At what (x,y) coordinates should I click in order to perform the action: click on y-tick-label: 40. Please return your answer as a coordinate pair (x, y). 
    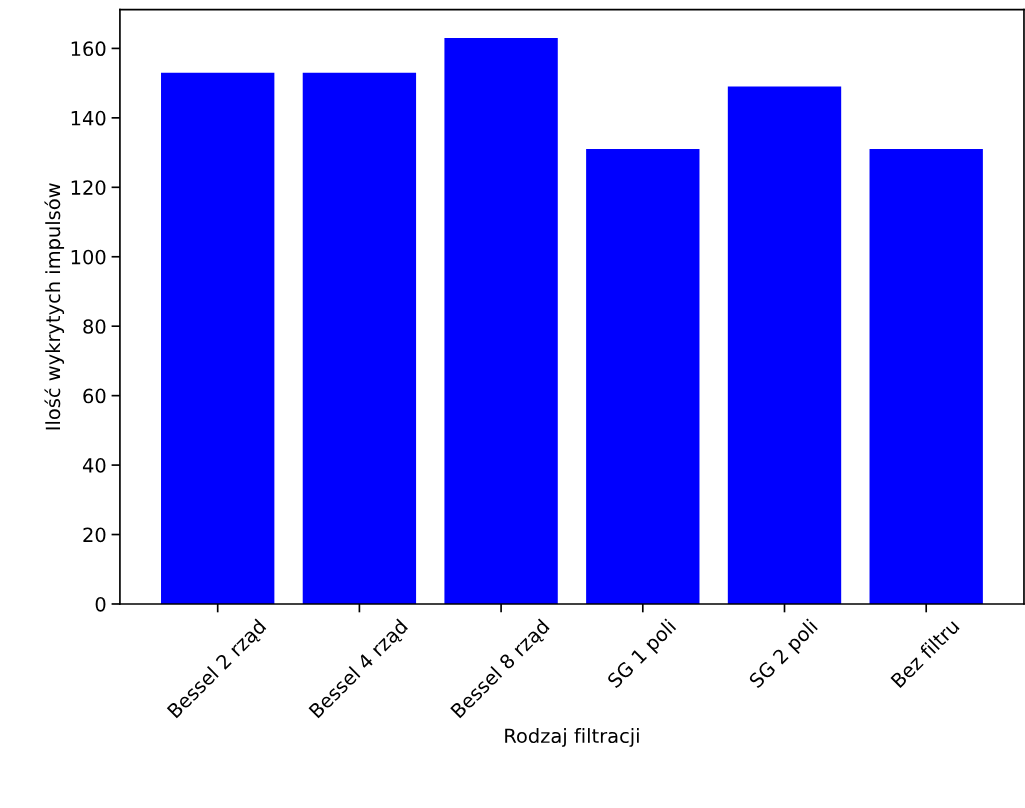
    Looking at the image, I should click on (94, 465).